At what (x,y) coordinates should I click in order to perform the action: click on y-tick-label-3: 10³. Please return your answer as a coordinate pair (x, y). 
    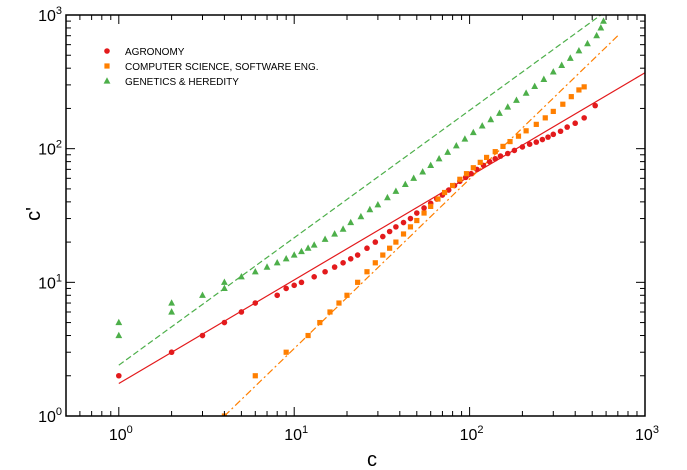
    Looking at the image, I should click on (50, 15).